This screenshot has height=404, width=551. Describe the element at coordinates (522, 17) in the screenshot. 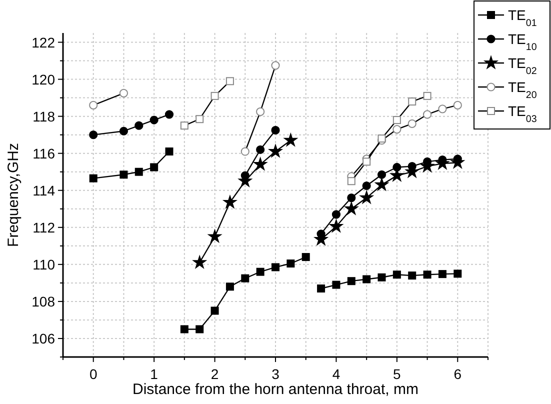

I see `legend-label: TE$_{01}$` at that location.